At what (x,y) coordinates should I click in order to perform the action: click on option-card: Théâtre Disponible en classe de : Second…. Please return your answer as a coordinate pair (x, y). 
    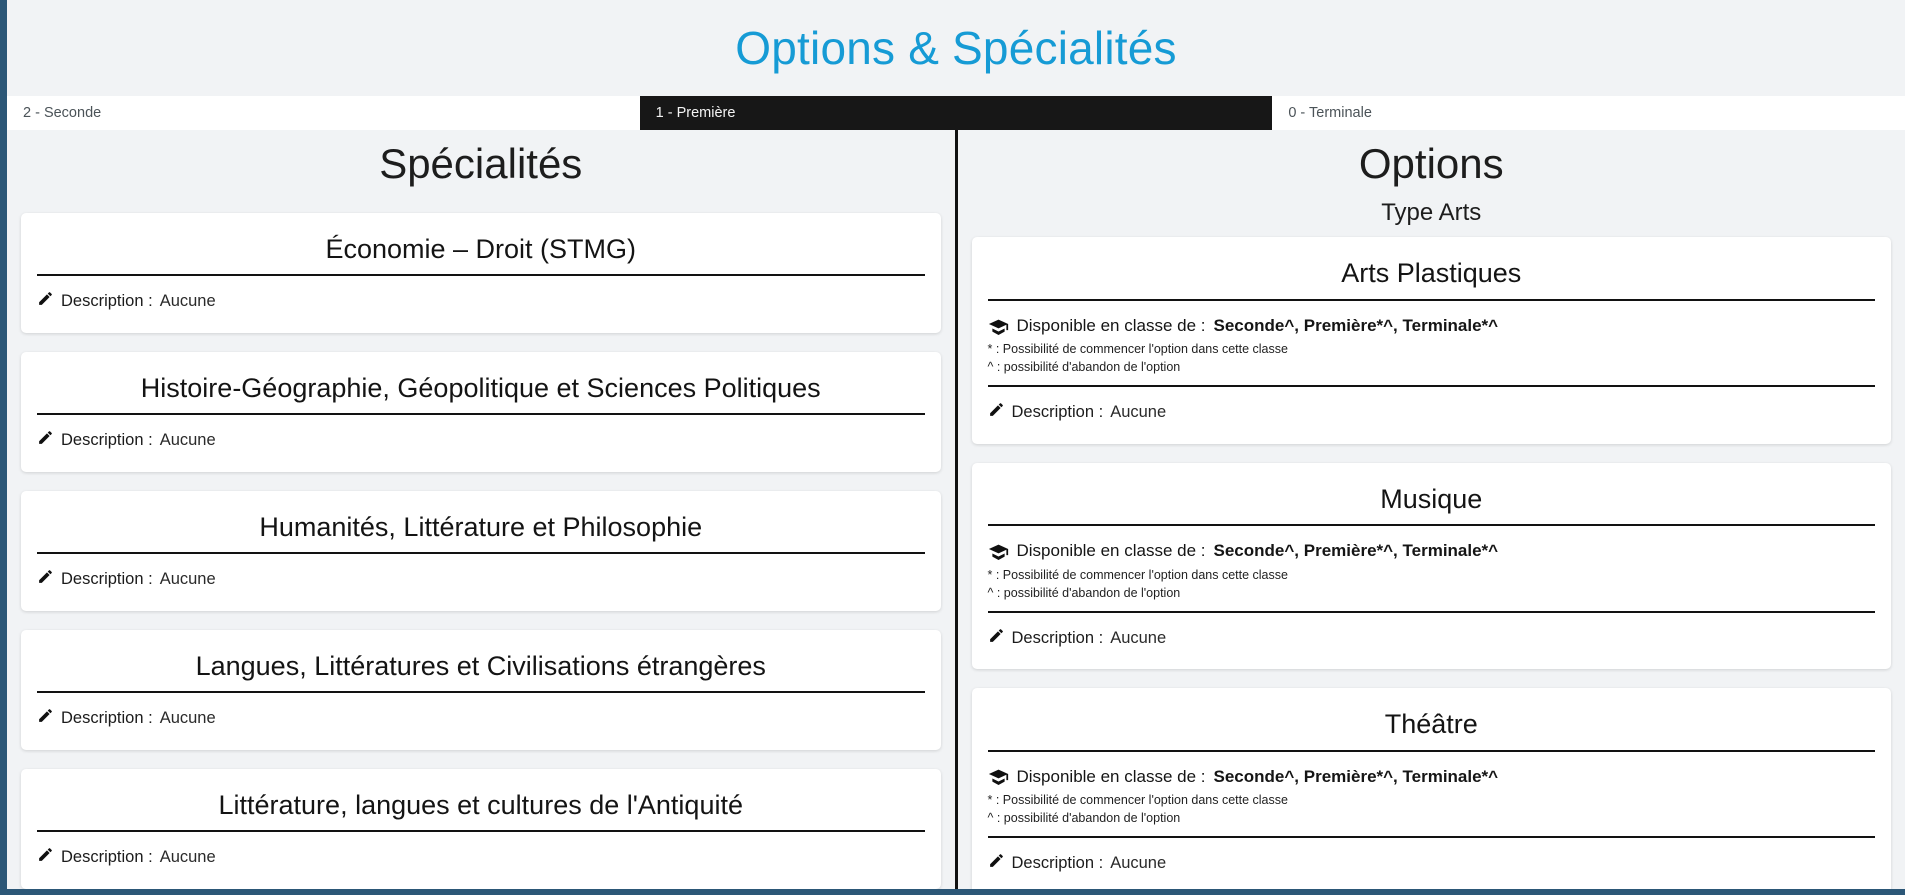
    Looking at the image, I should click on (1431, 788).